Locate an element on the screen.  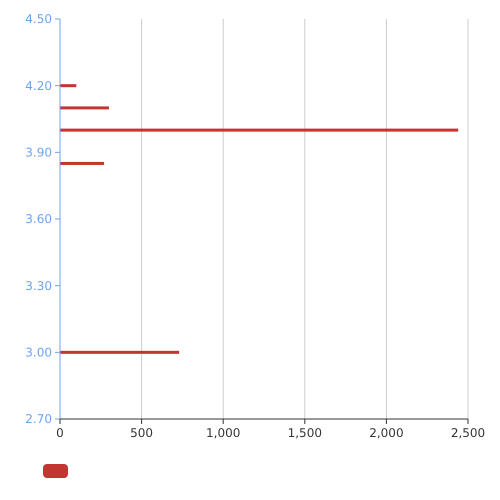
y-tick-label: 4.50 is located at coordinates (38, 19).